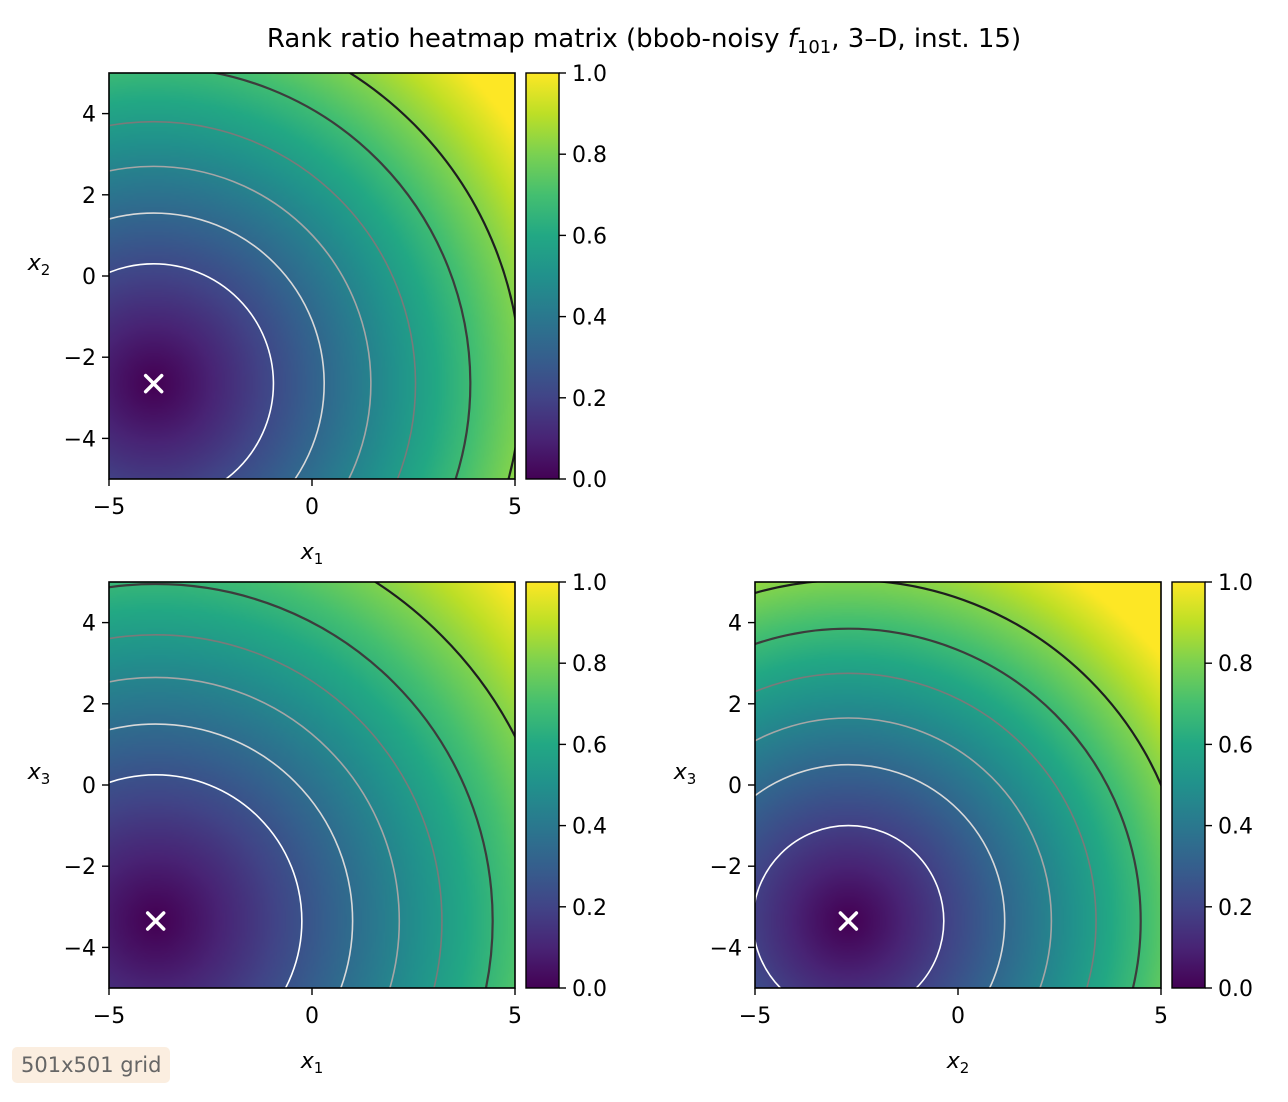 The image size is (1288, 1102). What do you see at coordinates (527, 39) in the screenshot?
I see `title-prefix: Rank ratio heatmap matrix (bbob-noisy` at bounding box center [527, 39].